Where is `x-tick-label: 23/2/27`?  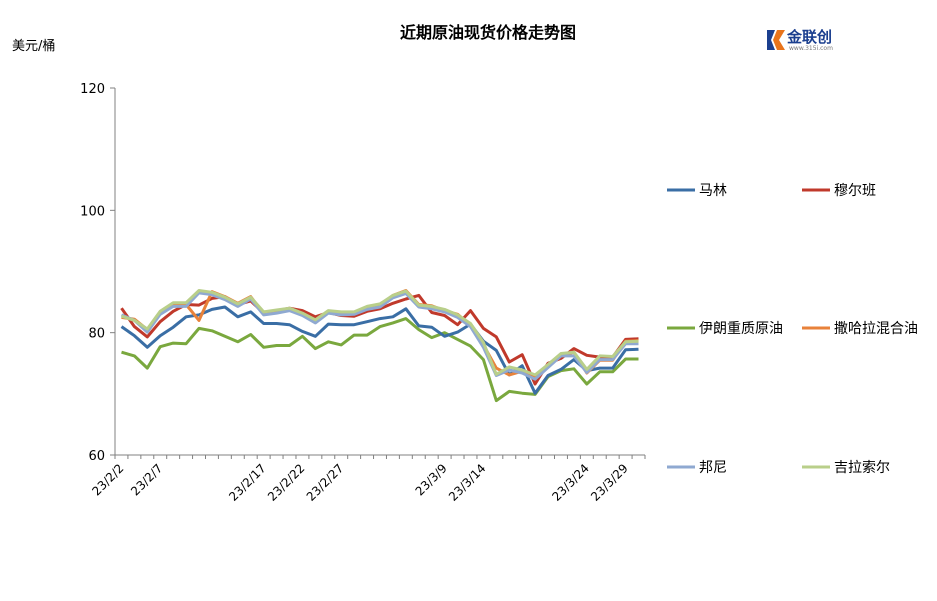
x-tick-label: 23/2/27 is located at coordinates (325, 482).